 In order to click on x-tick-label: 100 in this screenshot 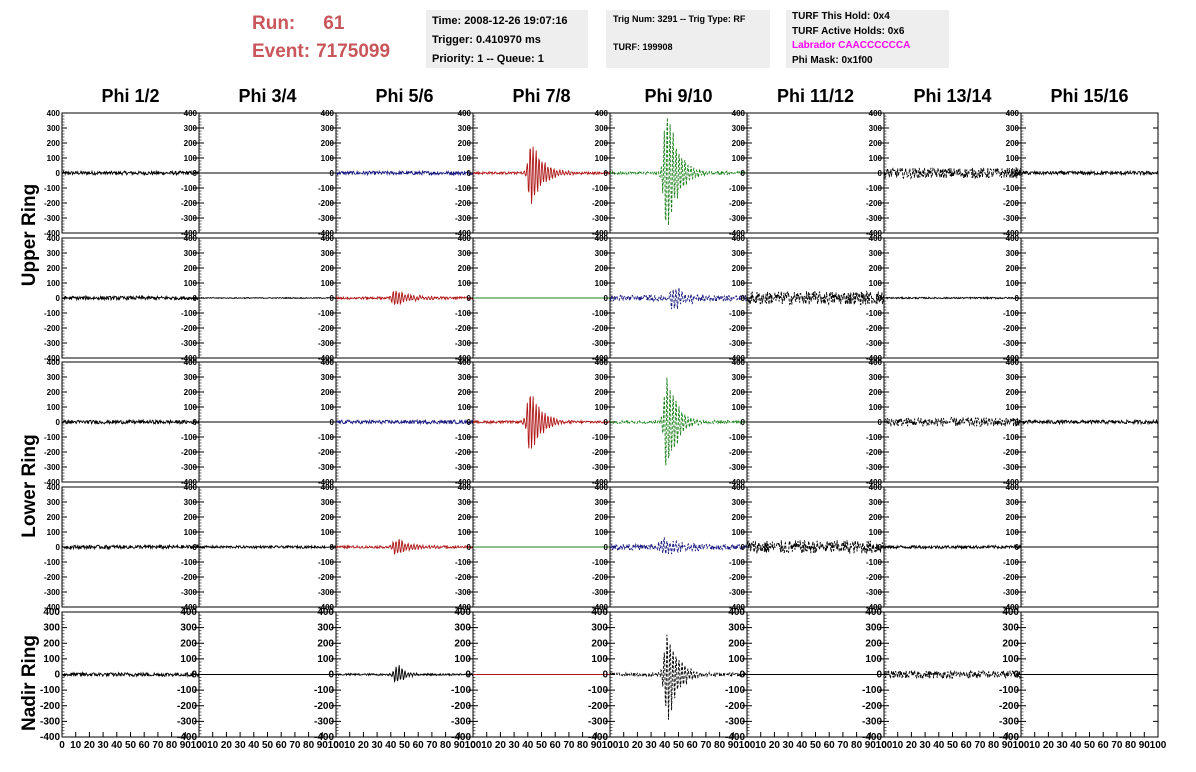, I will do `click(884, 745)`.